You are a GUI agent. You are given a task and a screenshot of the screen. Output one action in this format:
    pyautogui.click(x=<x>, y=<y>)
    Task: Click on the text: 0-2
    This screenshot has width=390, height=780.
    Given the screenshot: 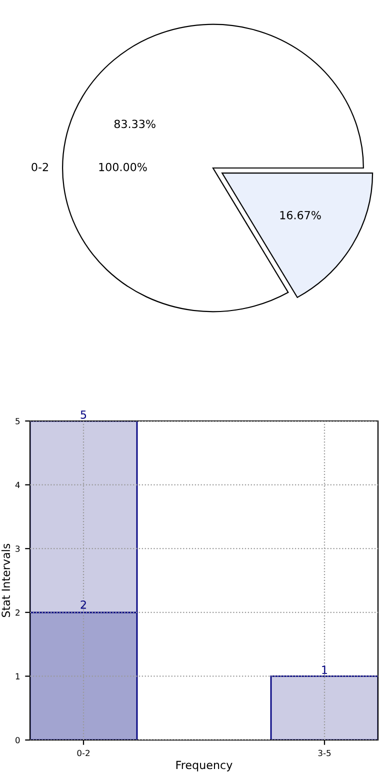 What is the action you would take?
    pyautogui.click(x=40, y=167)
    